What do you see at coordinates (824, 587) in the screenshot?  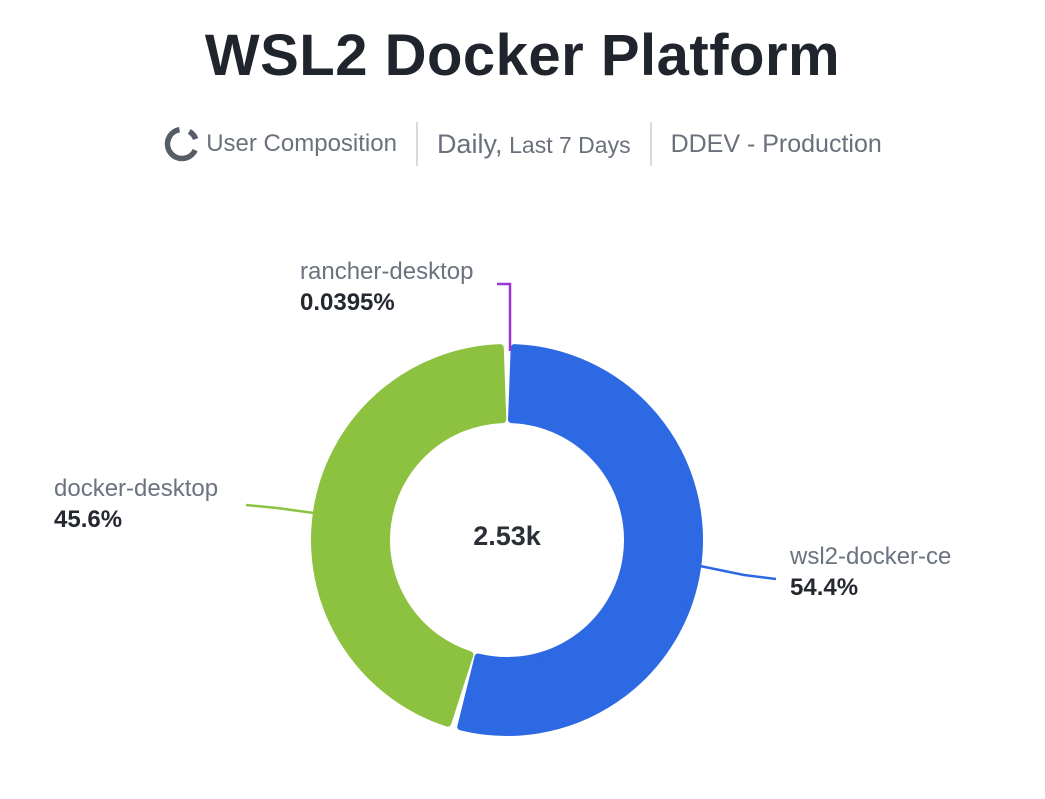 I see `slice-percentage: 54.4%` at bounding box center [824, 587].